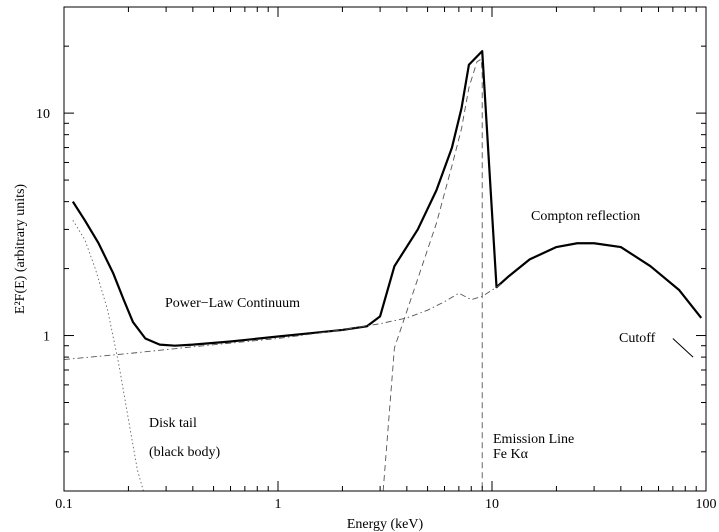 The width and height of the screenshot is (719, 532). I want to click on annotation-black-body: (black body), so click(184, 452).